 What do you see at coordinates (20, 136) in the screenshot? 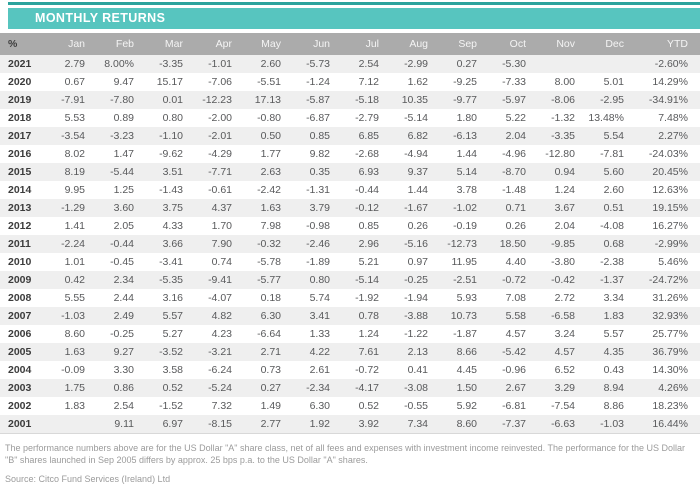
I see `year-cell: 2017` at bounding box center [20, 136].